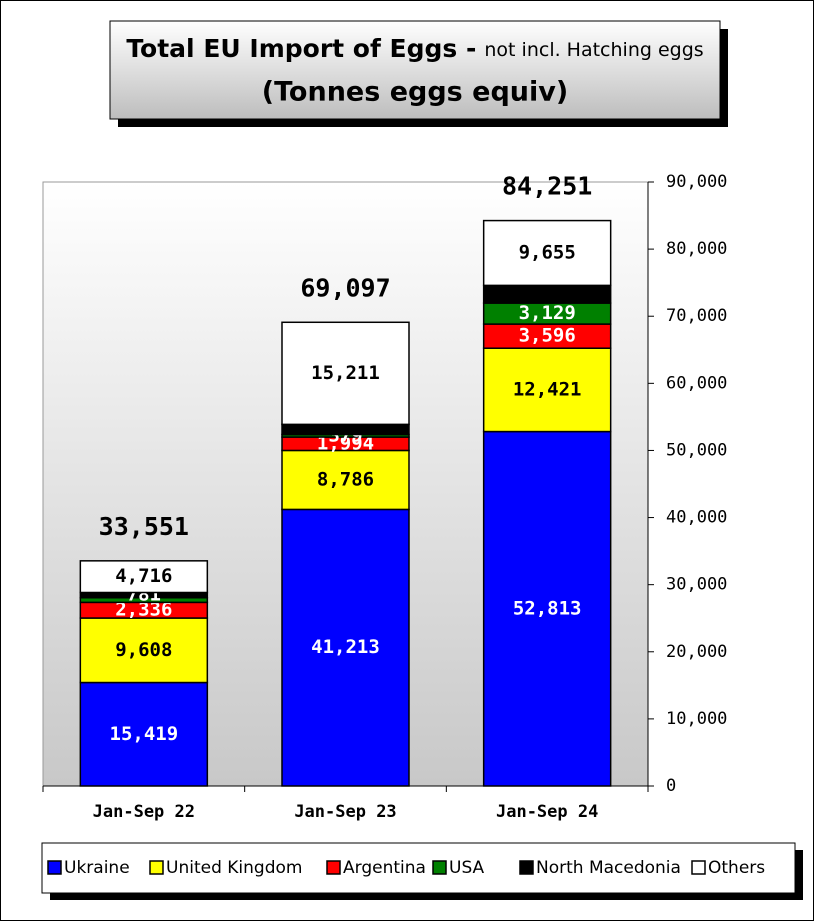  I want to click on value-label: 15,419, so click(144, 734).